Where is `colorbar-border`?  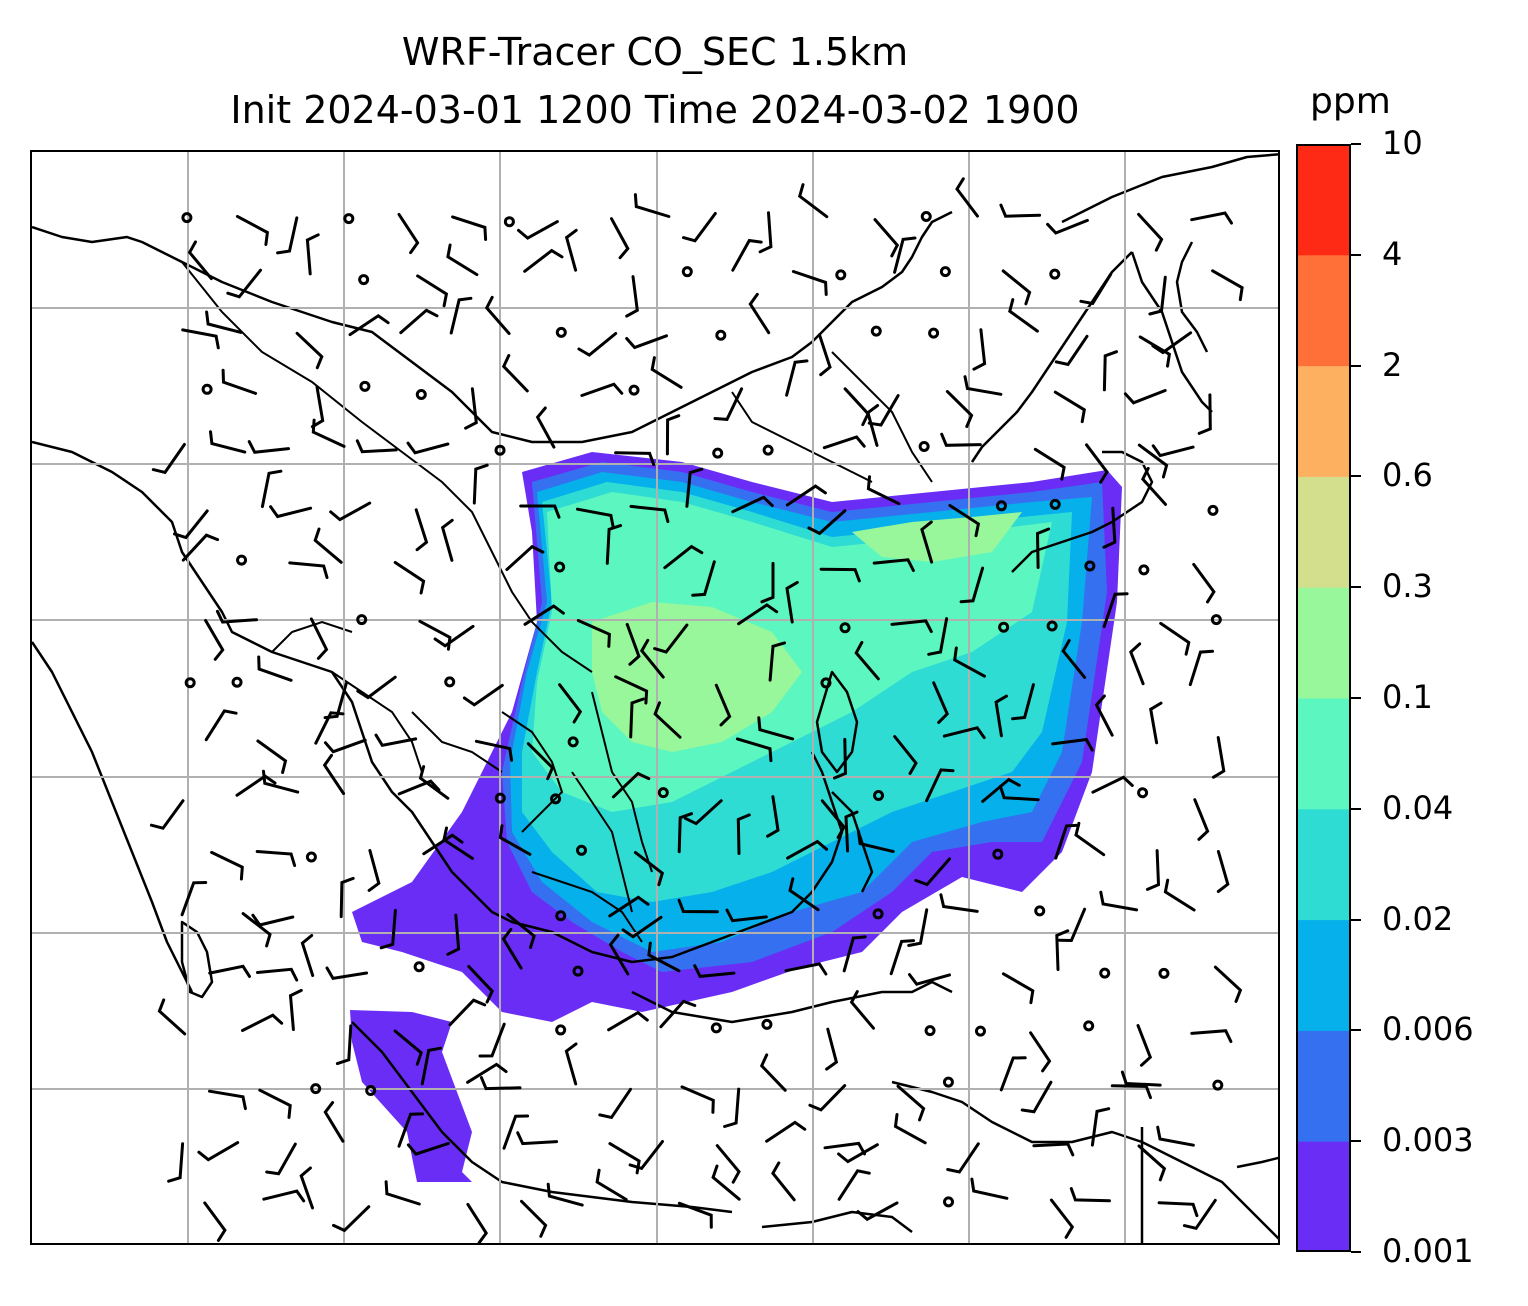 colorbar-border is located at coordinates (1323, 698).